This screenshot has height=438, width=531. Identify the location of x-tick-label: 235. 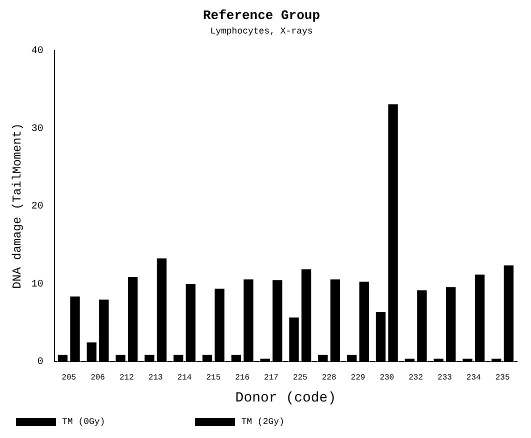
(502, 378).